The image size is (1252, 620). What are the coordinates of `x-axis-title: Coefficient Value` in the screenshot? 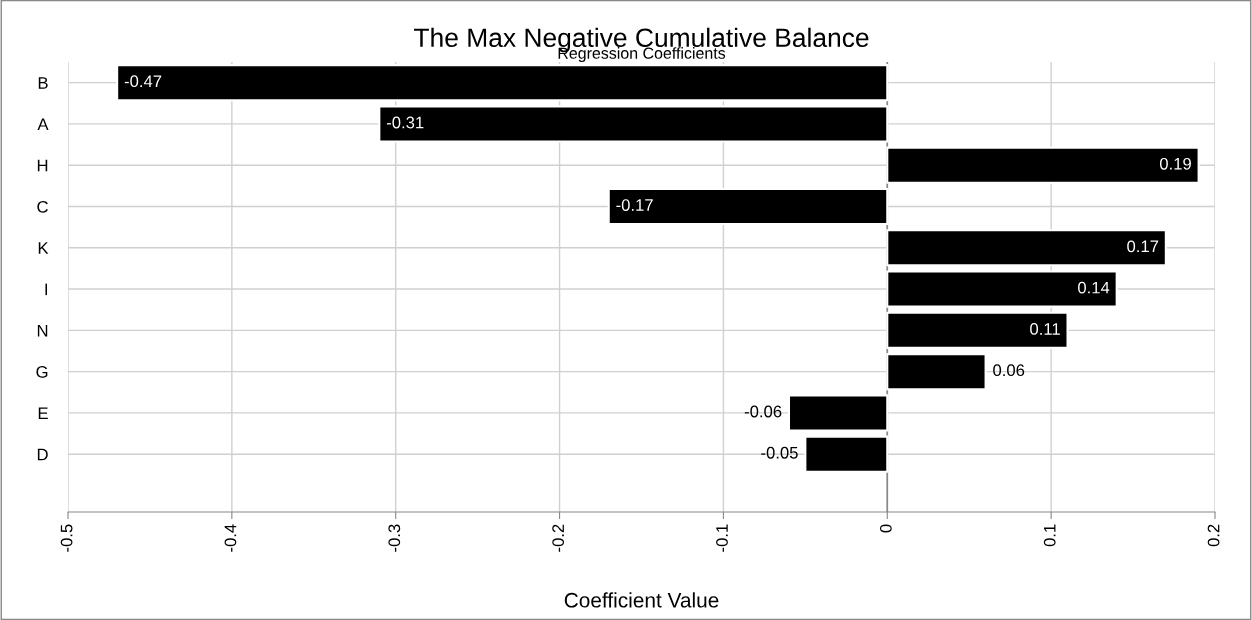 It's located at (641, 600).